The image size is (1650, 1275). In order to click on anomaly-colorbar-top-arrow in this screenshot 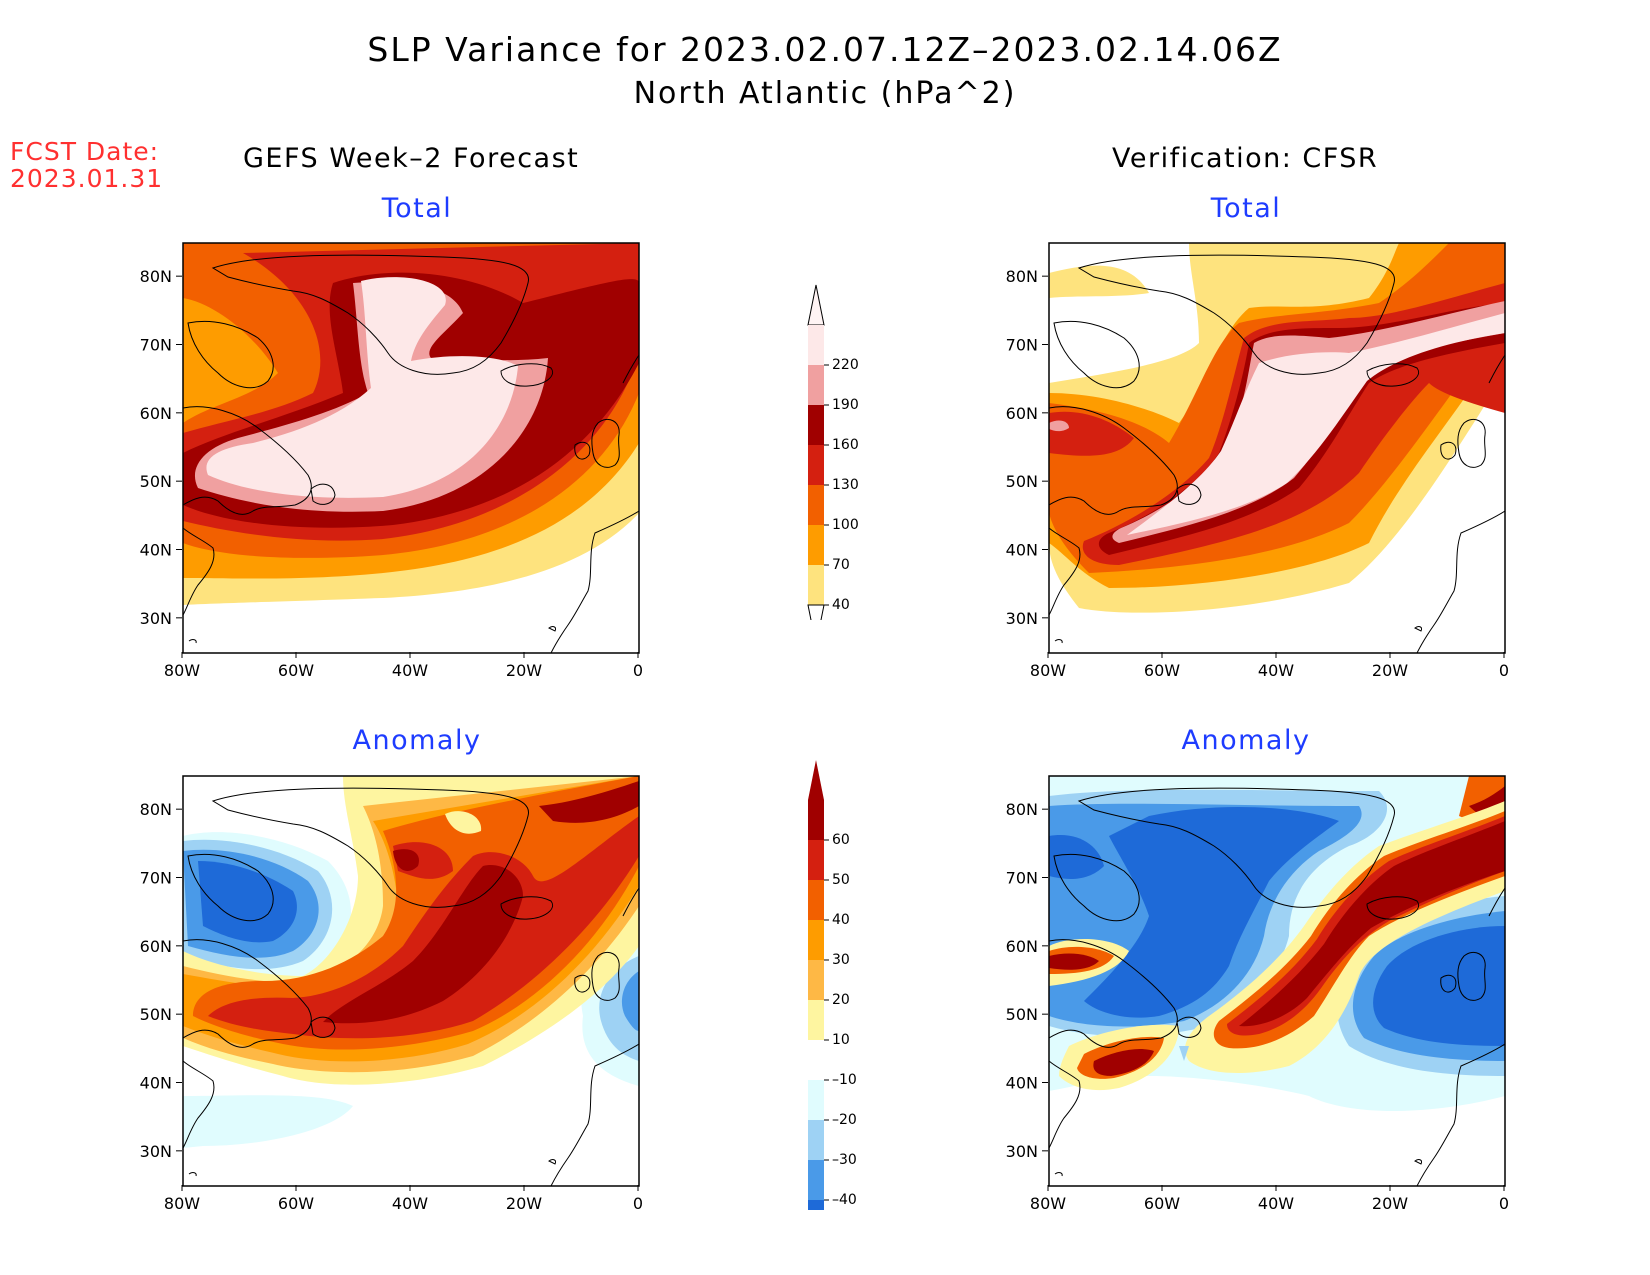, I will do `click(816, 780)`.